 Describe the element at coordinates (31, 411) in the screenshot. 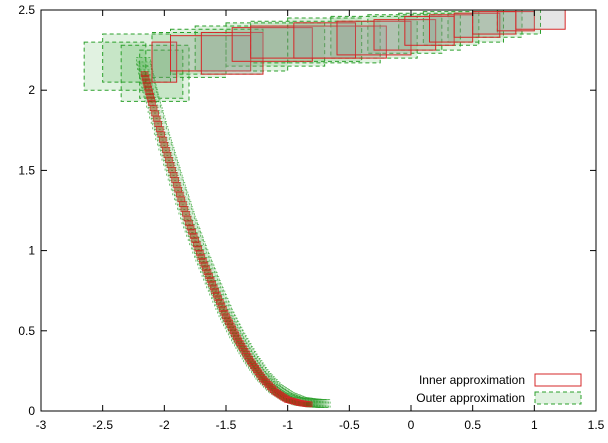

I see `y-tick-label: 0` at that location.